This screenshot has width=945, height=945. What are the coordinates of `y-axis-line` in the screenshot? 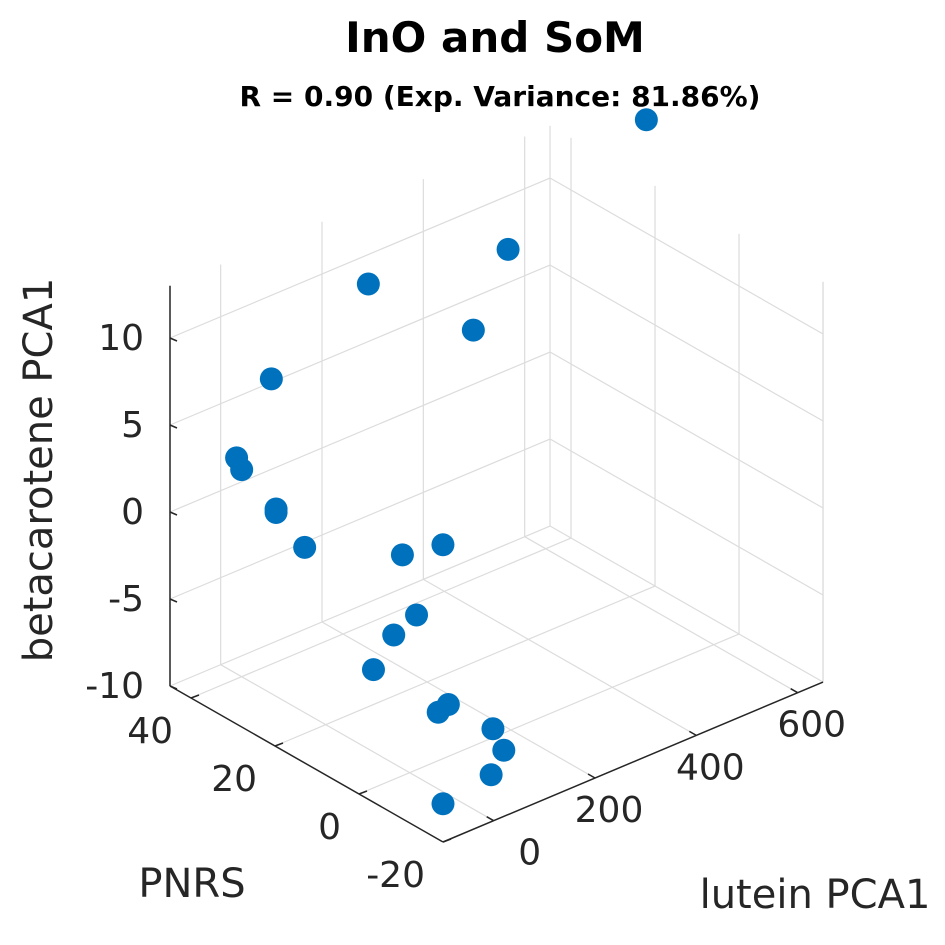 It's located at (306, 764).